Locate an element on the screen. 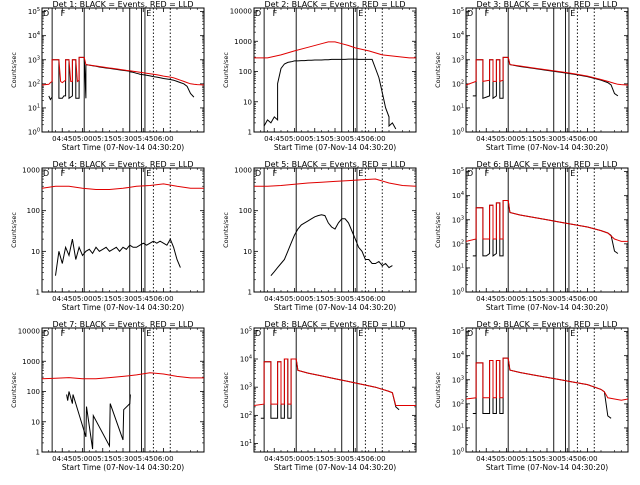  panel-title: Det 2: BLACK = Events, RED = LLD is located at coordinates (335, 4).